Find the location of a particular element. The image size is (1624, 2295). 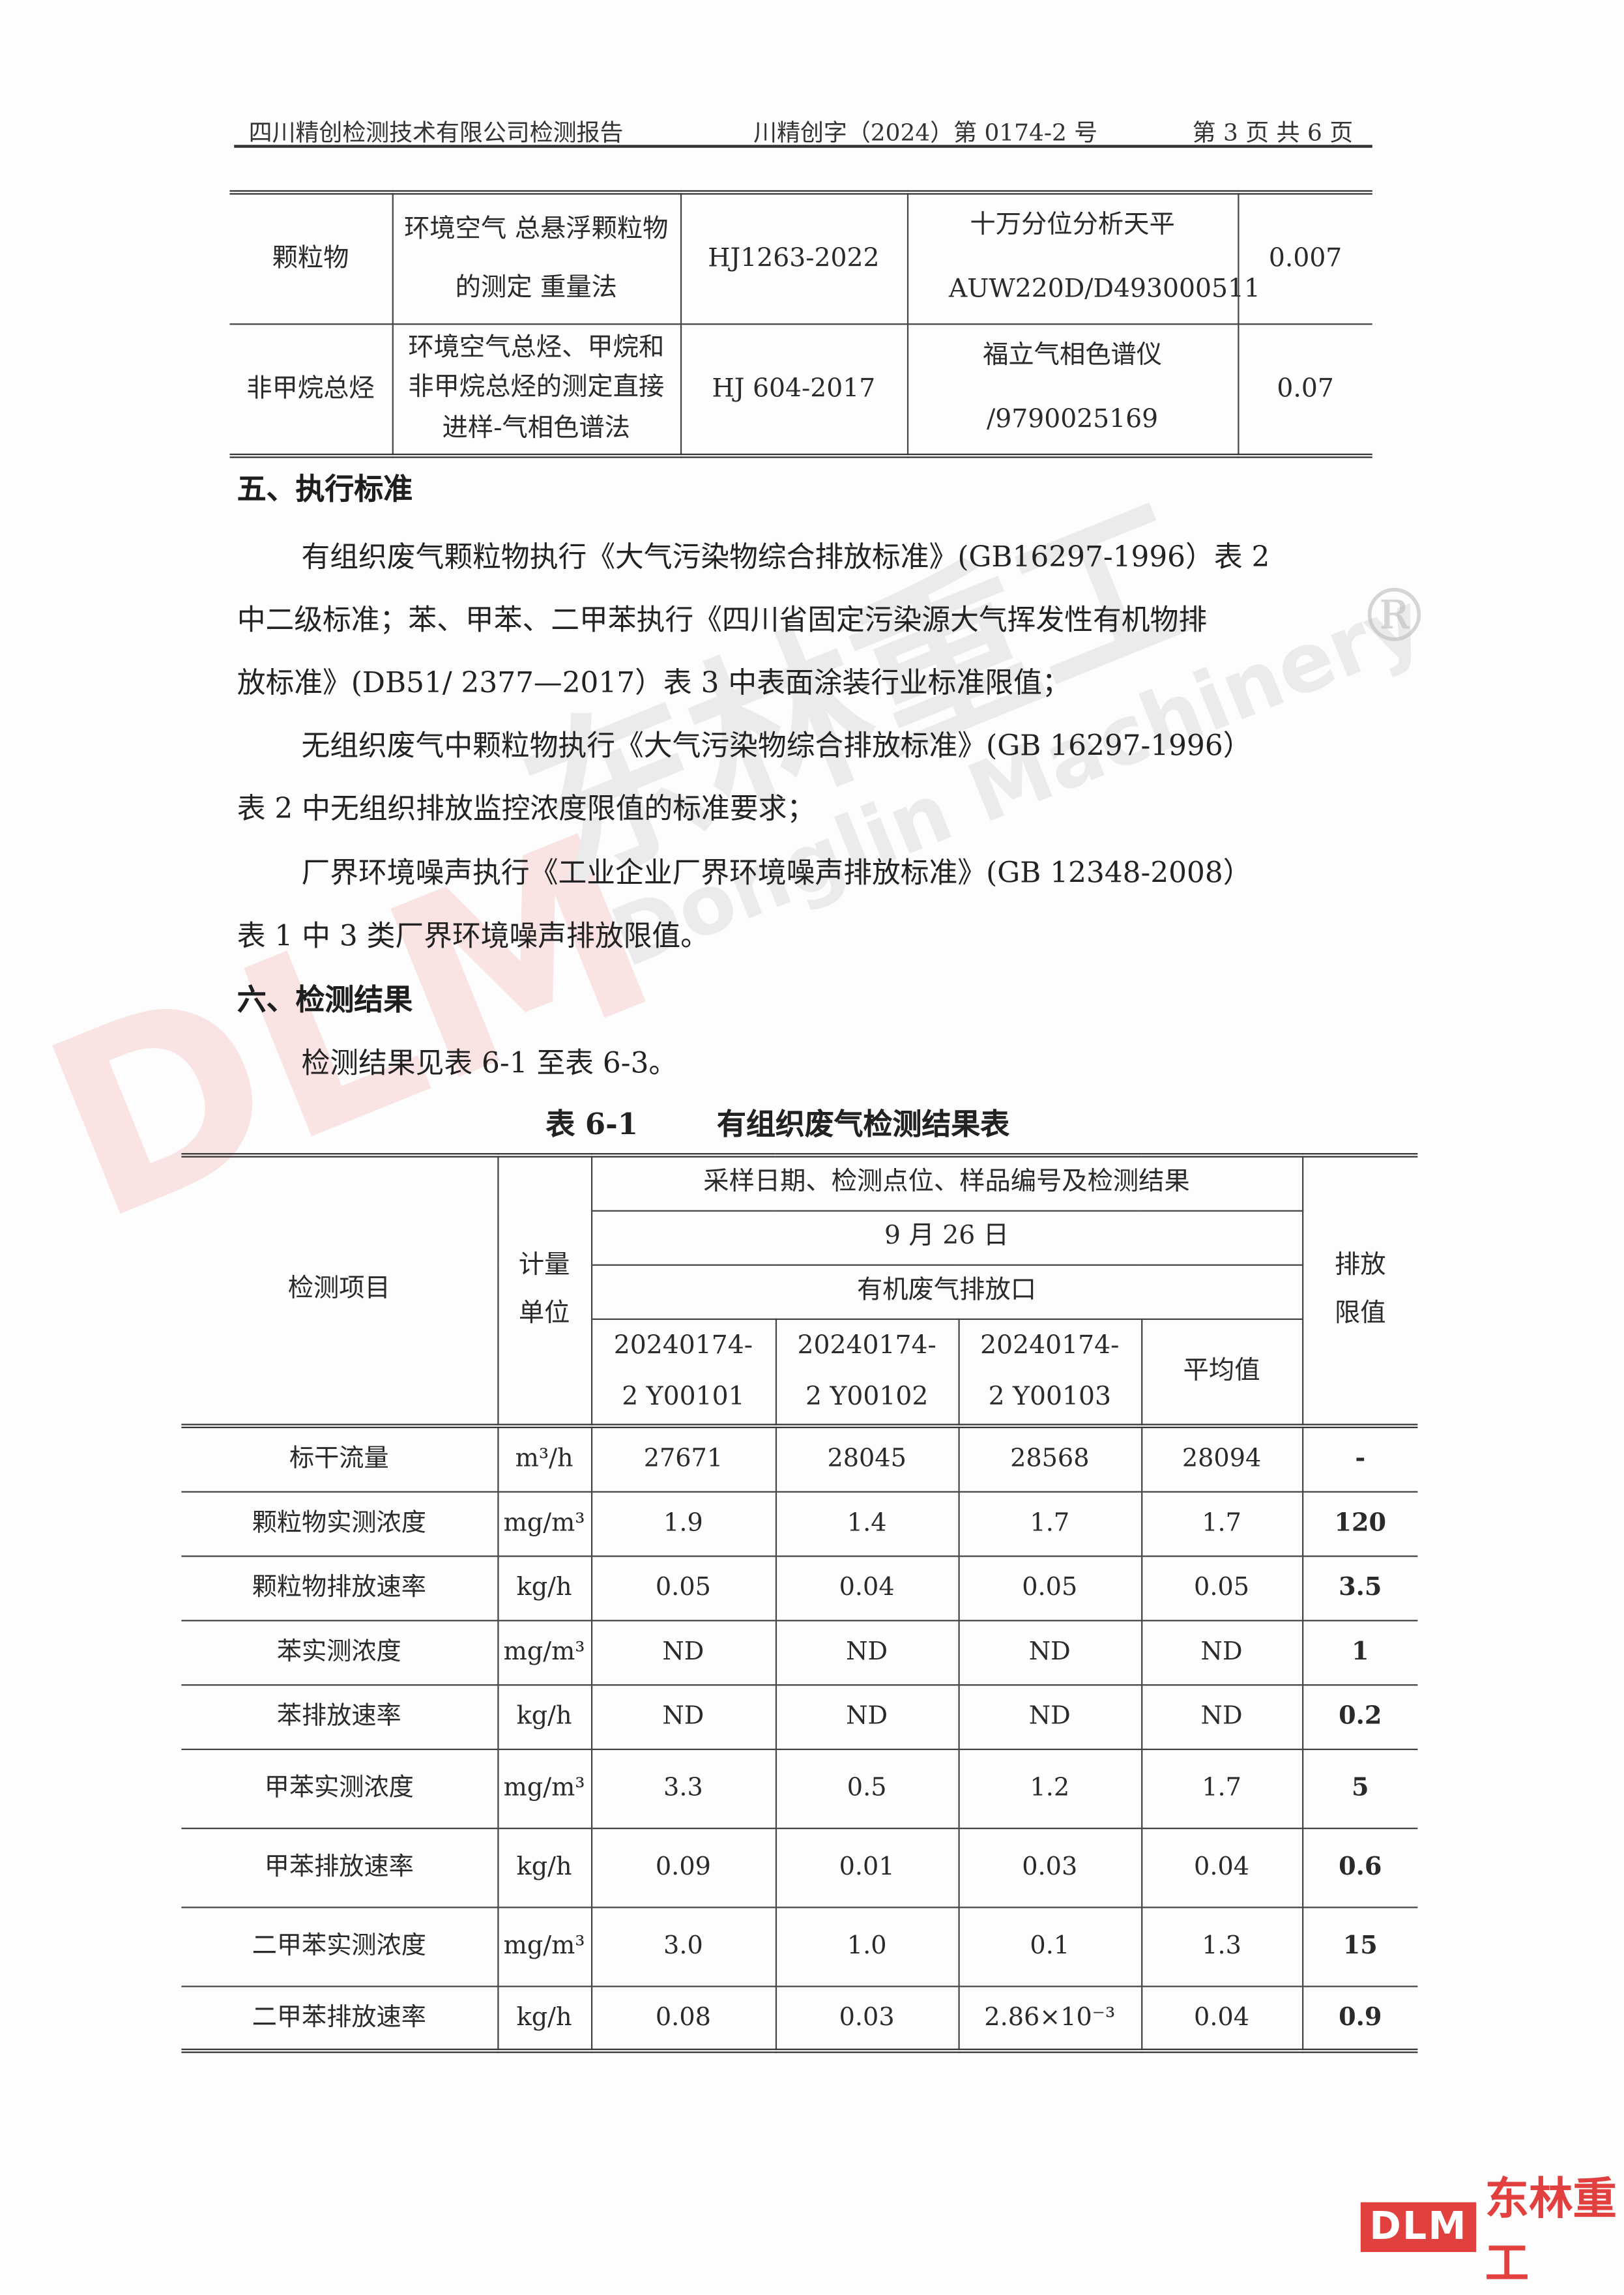

company-logo: DLM 东林重工 is located at coordinates (1492, 2227).